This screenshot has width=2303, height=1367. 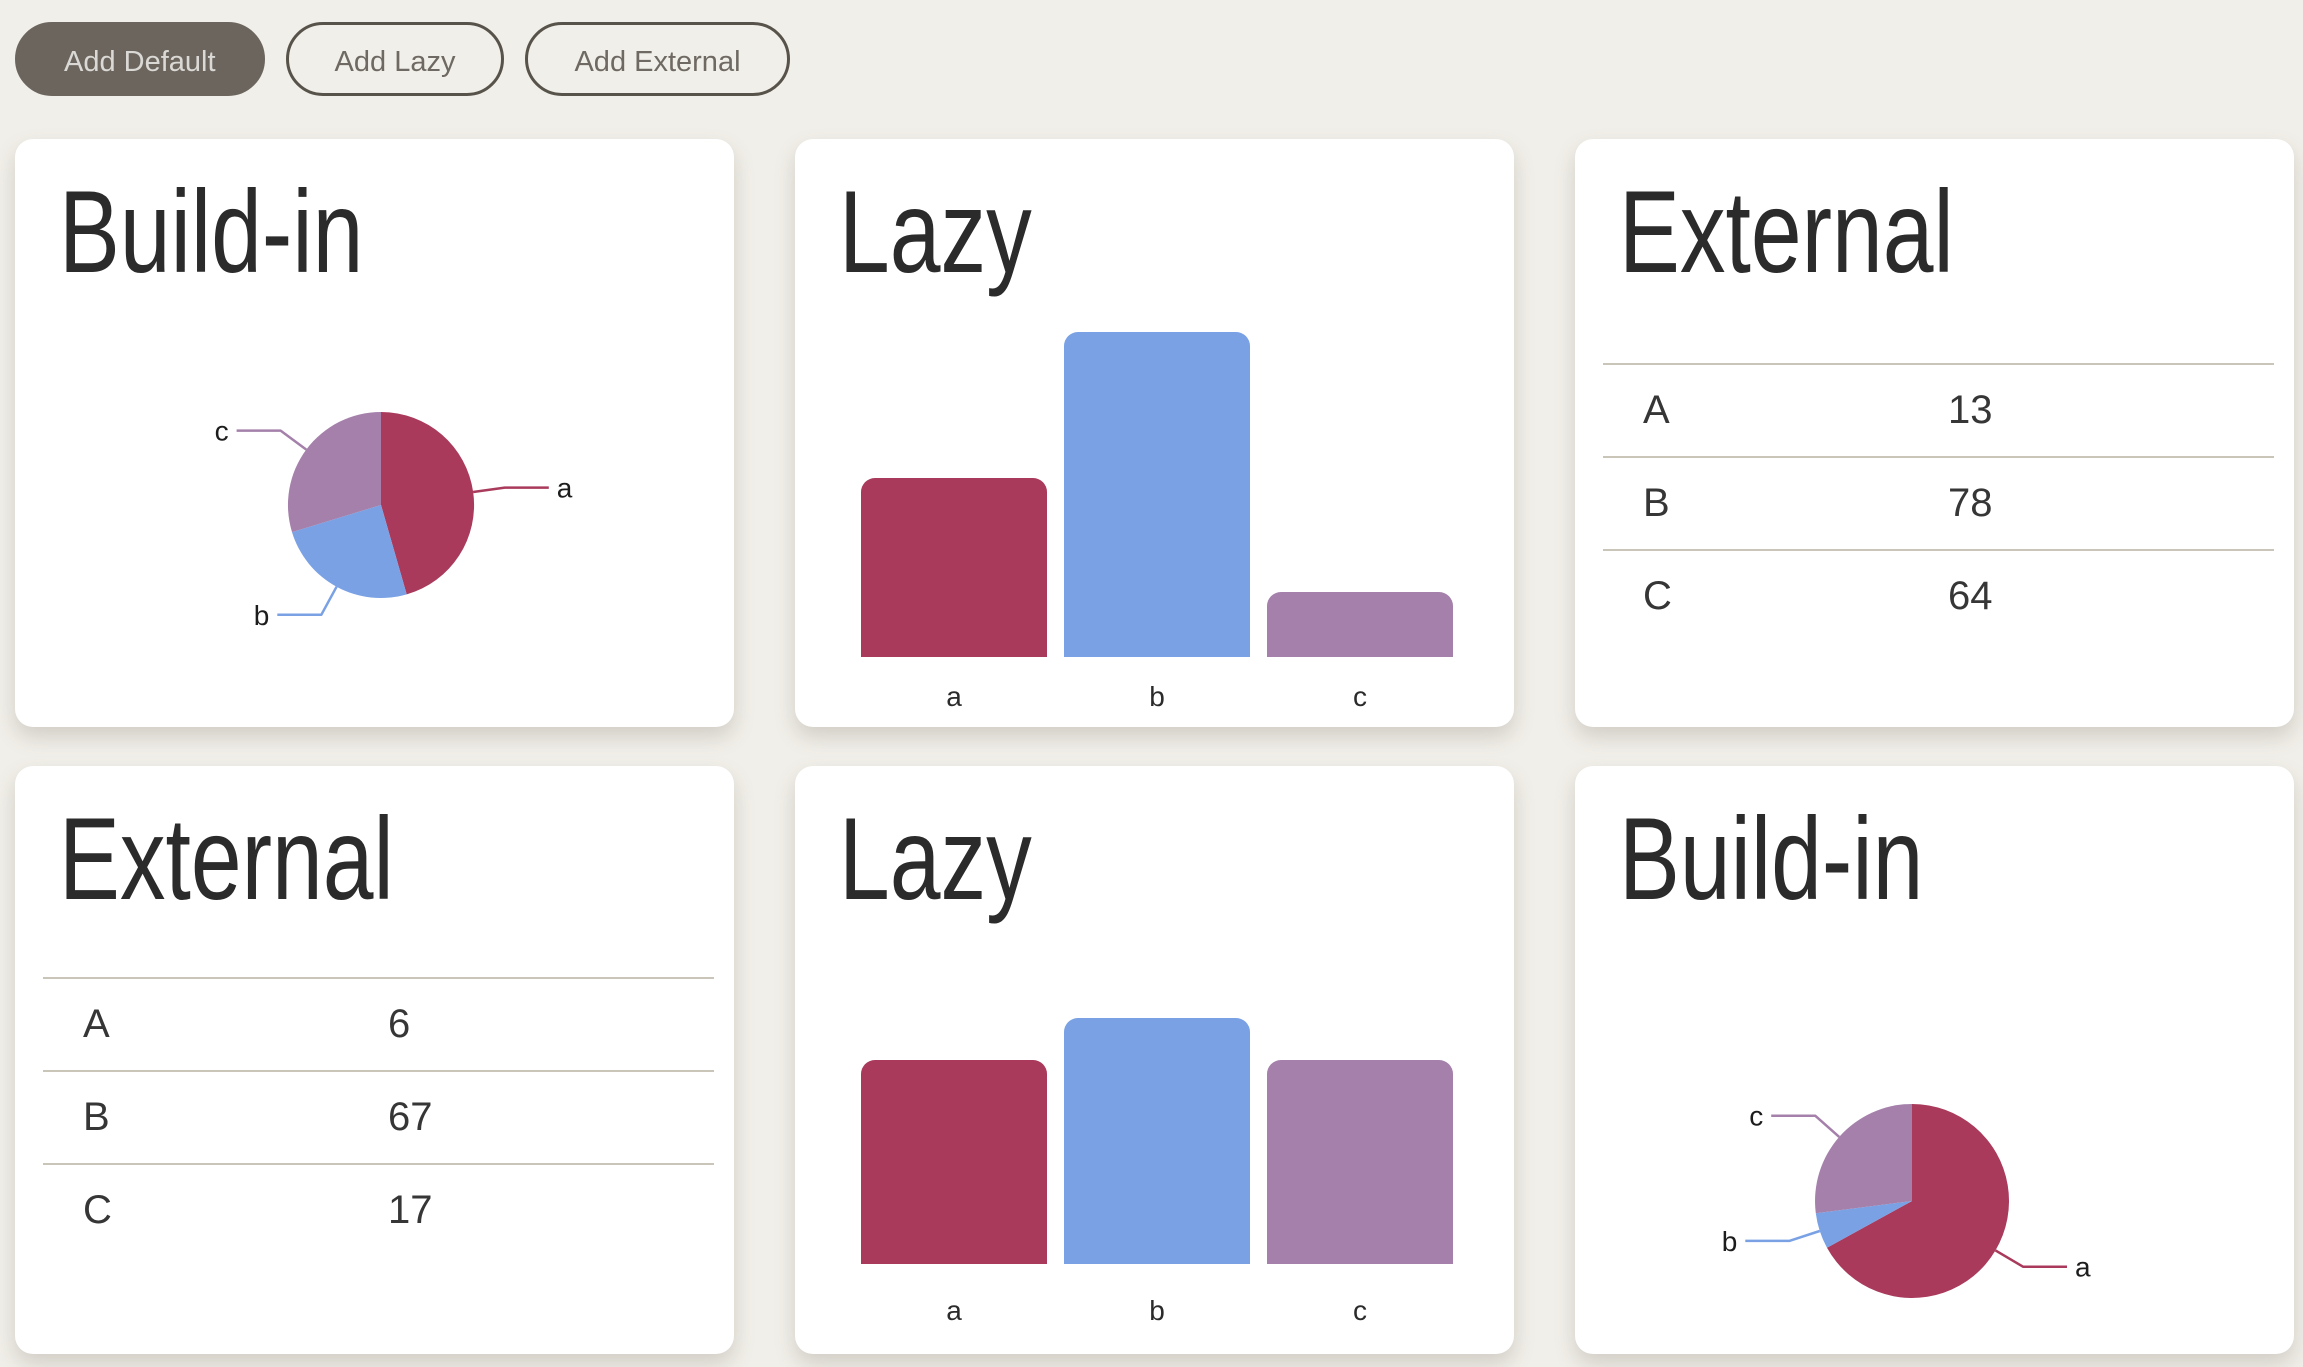 I want to click on table-row: A 13, so click(x=1938, y=409).